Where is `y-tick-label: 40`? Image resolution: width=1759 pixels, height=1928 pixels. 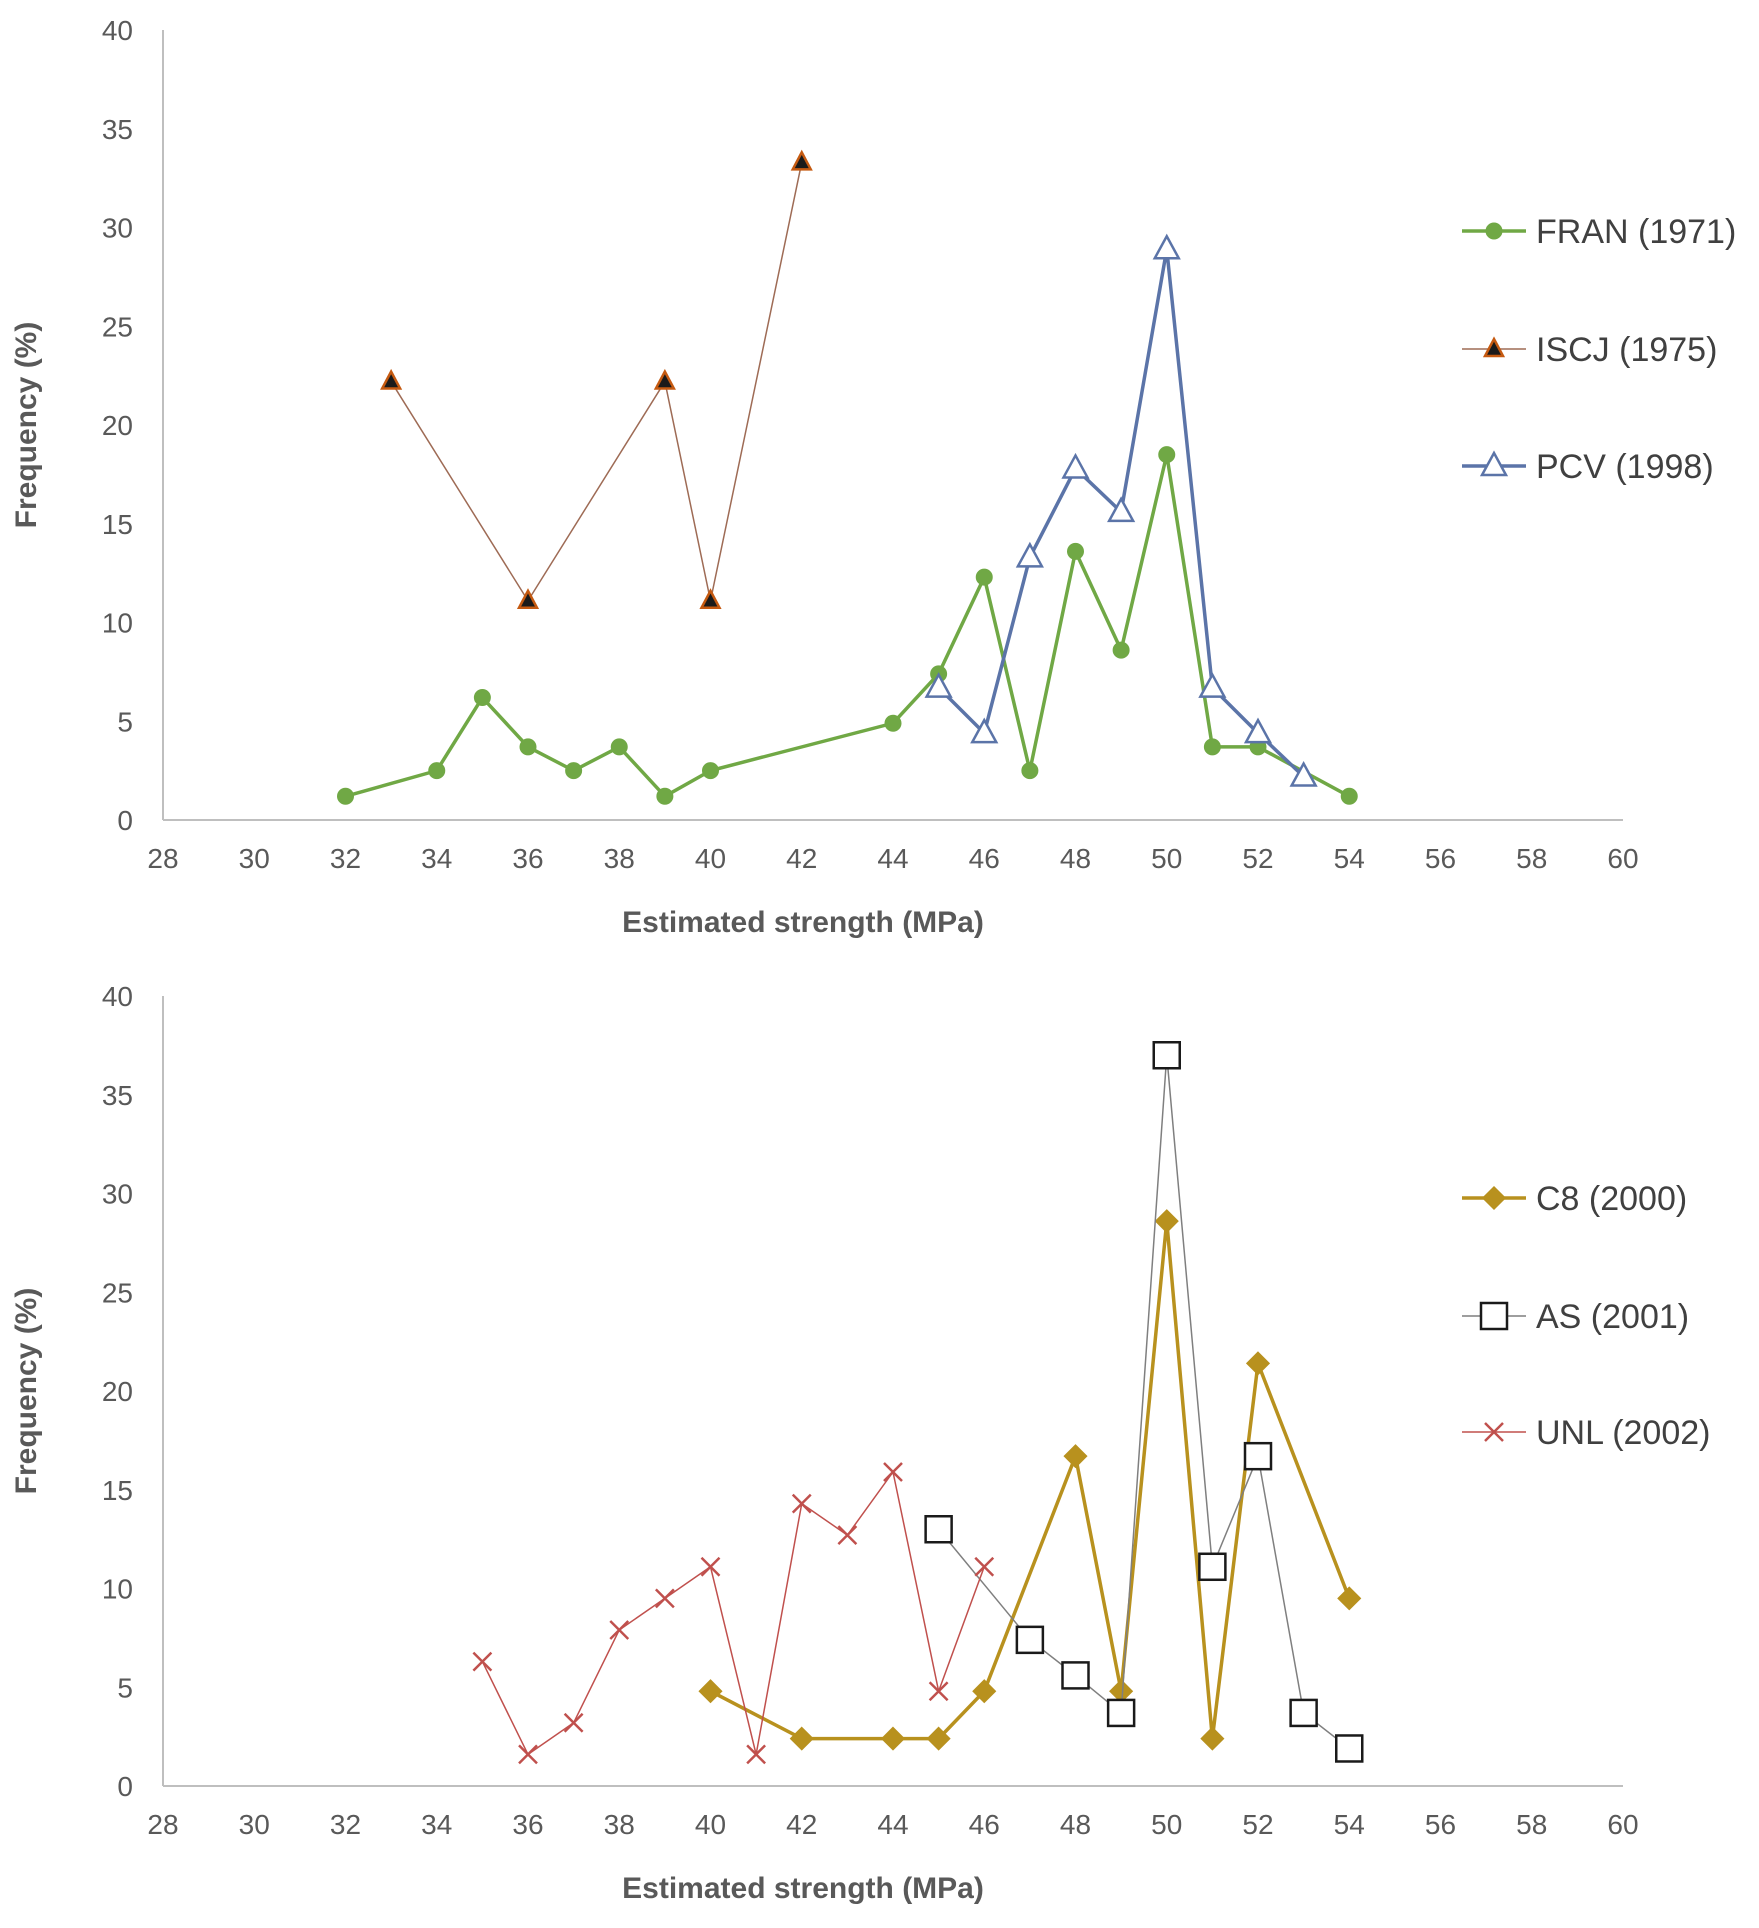 y-tick-label: 40 is located at coordinates (117, 30).